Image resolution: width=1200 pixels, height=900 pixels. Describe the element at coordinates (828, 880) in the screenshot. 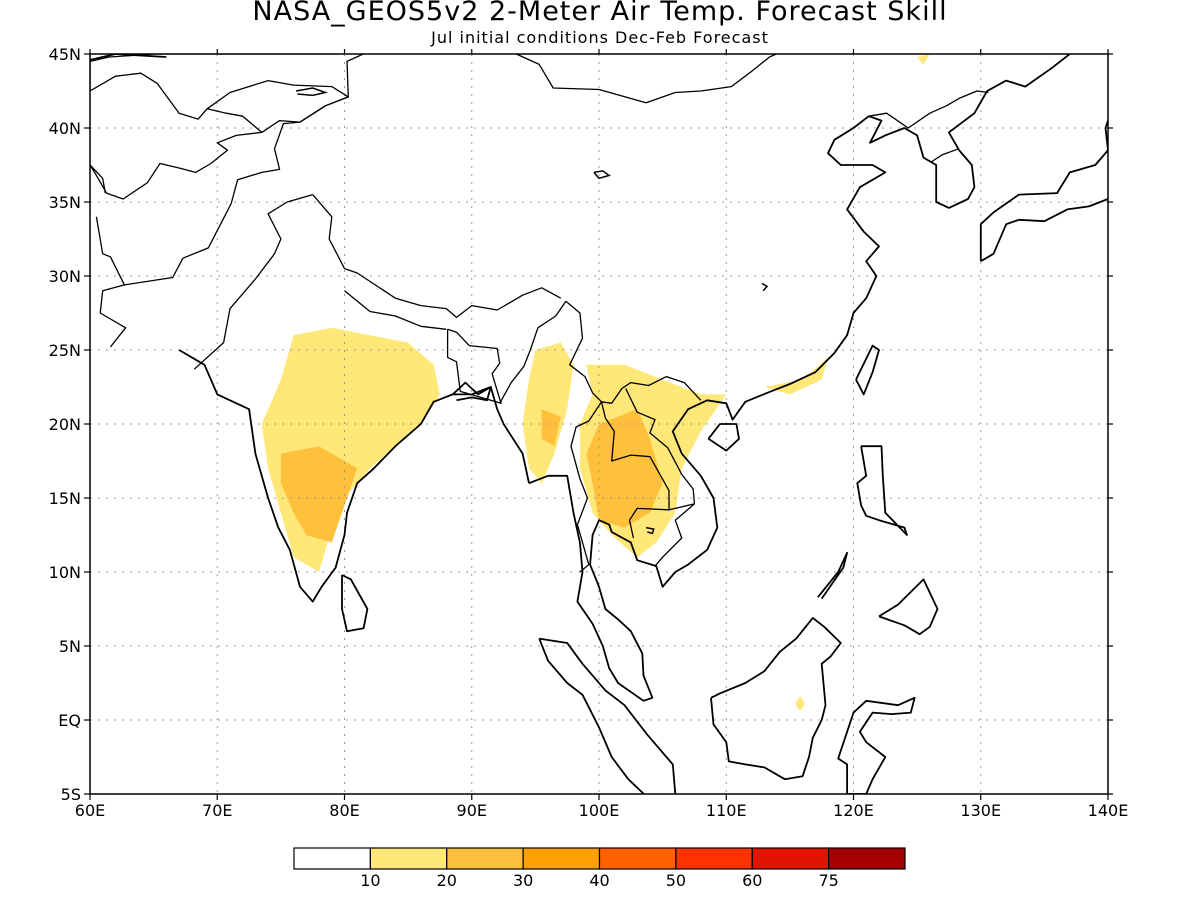

I see `colorbar-label: 75` at that location.